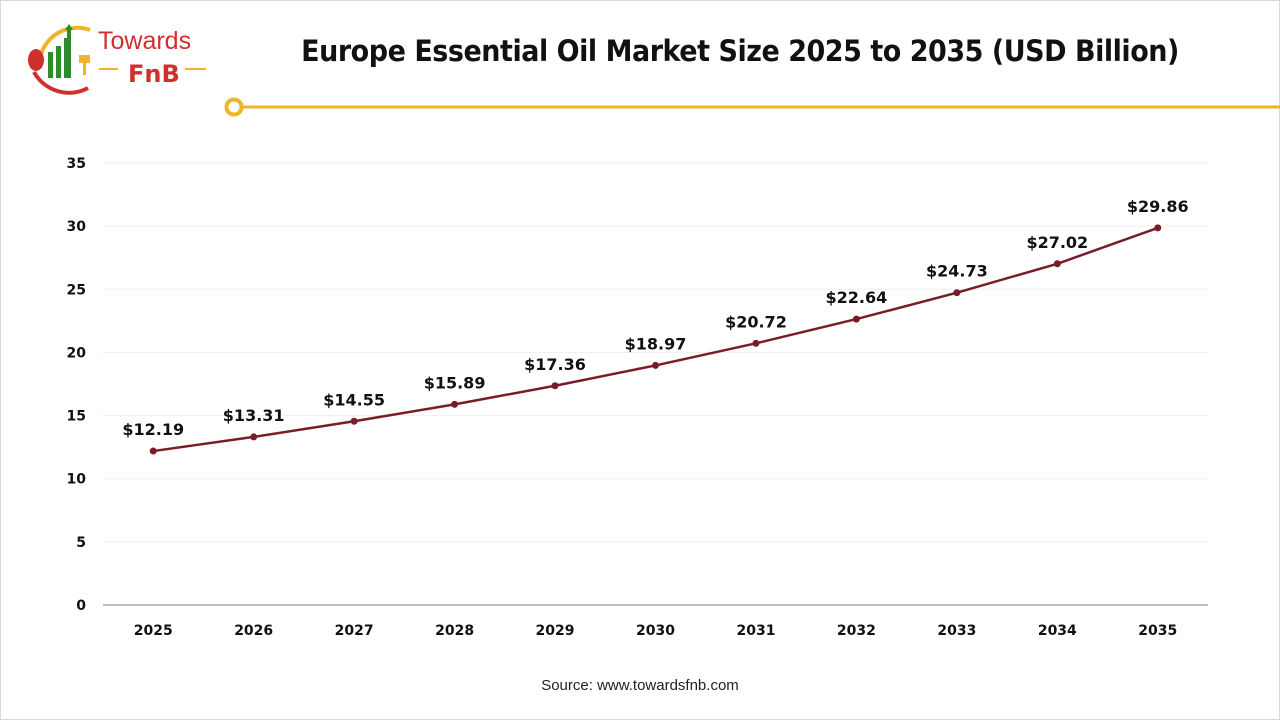 This screenshot has height=720, width=1280. Describe the element at coordinates (755, 631) in the screenshot. I see `x-tick-label: 2031` at that location.